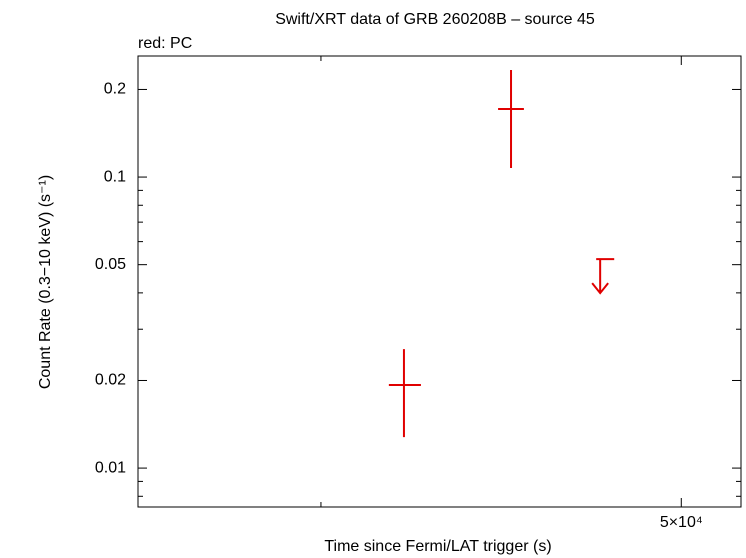 This screenshot has width=746, height=558. I want to click on x-tick-label: 5×10⁴, so click(681, 522).